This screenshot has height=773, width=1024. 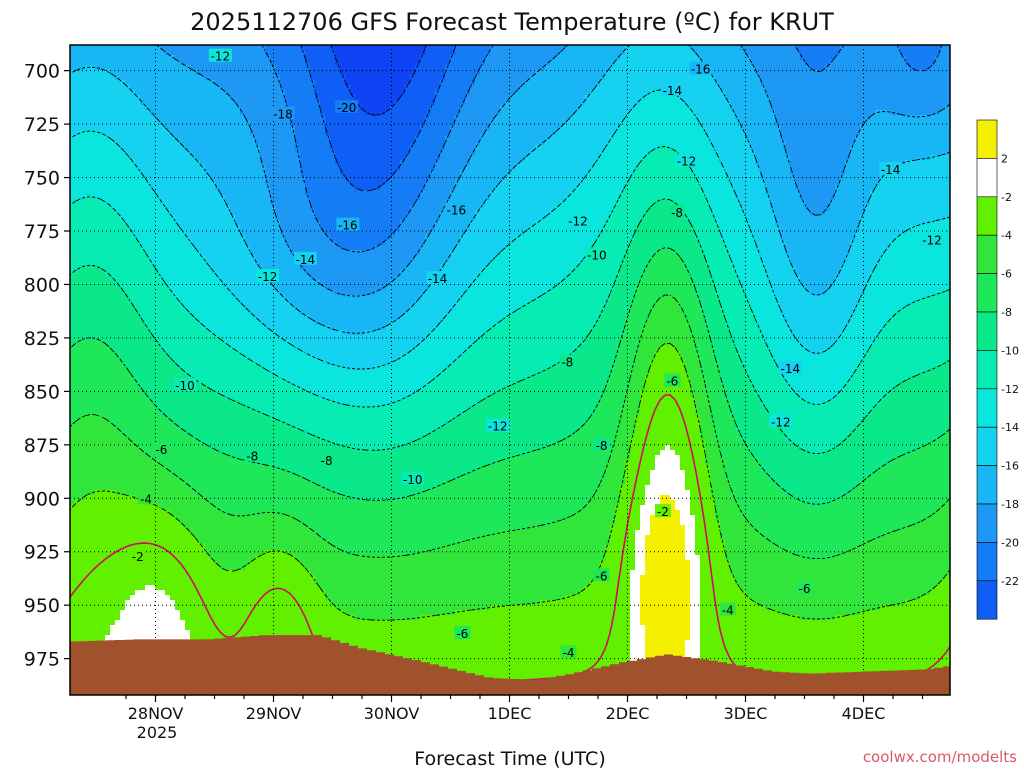 I want to click on contour-label-text: -2, so click(x=138, y=557).